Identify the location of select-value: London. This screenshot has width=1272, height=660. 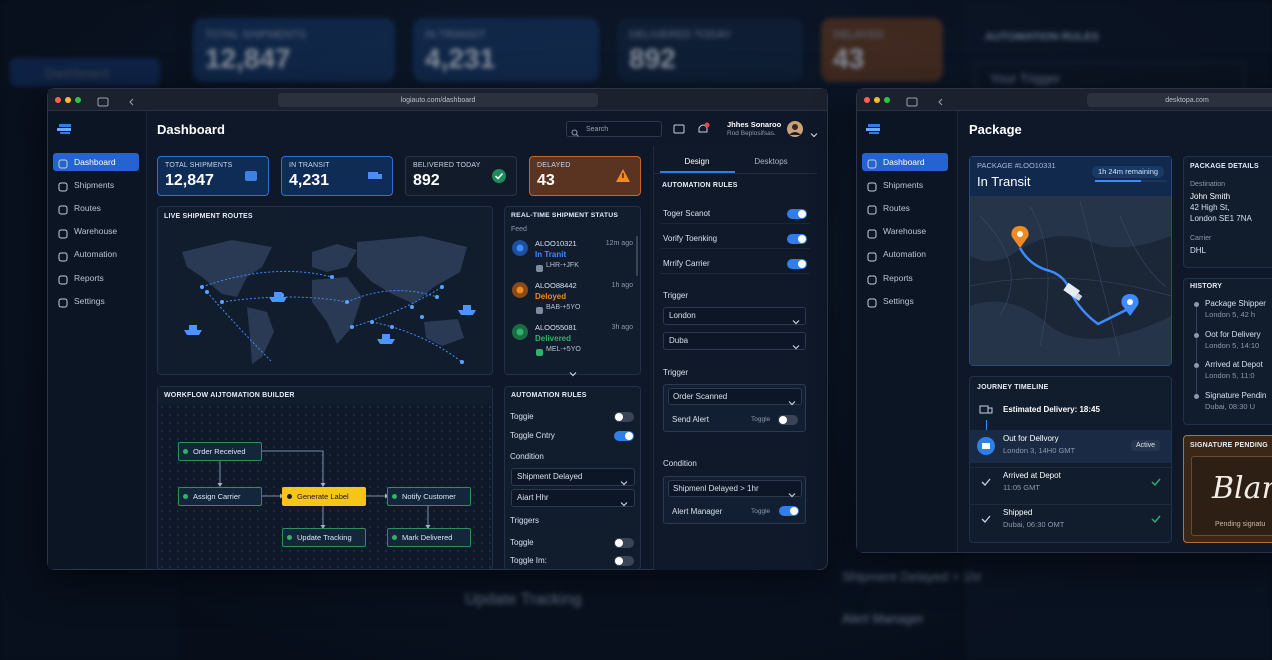
(682, 315).